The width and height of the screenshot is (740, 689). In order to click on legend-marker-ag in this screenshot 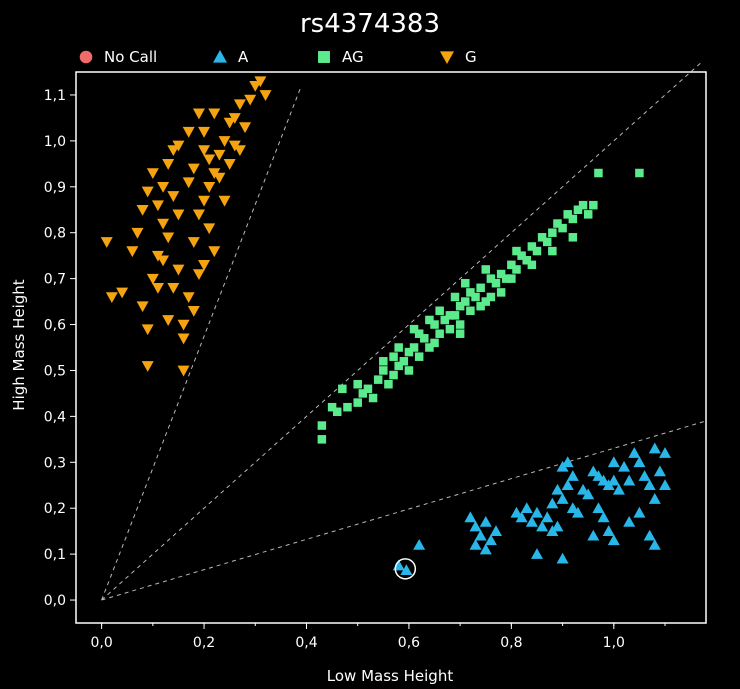, I will do `click(324, 57)`.